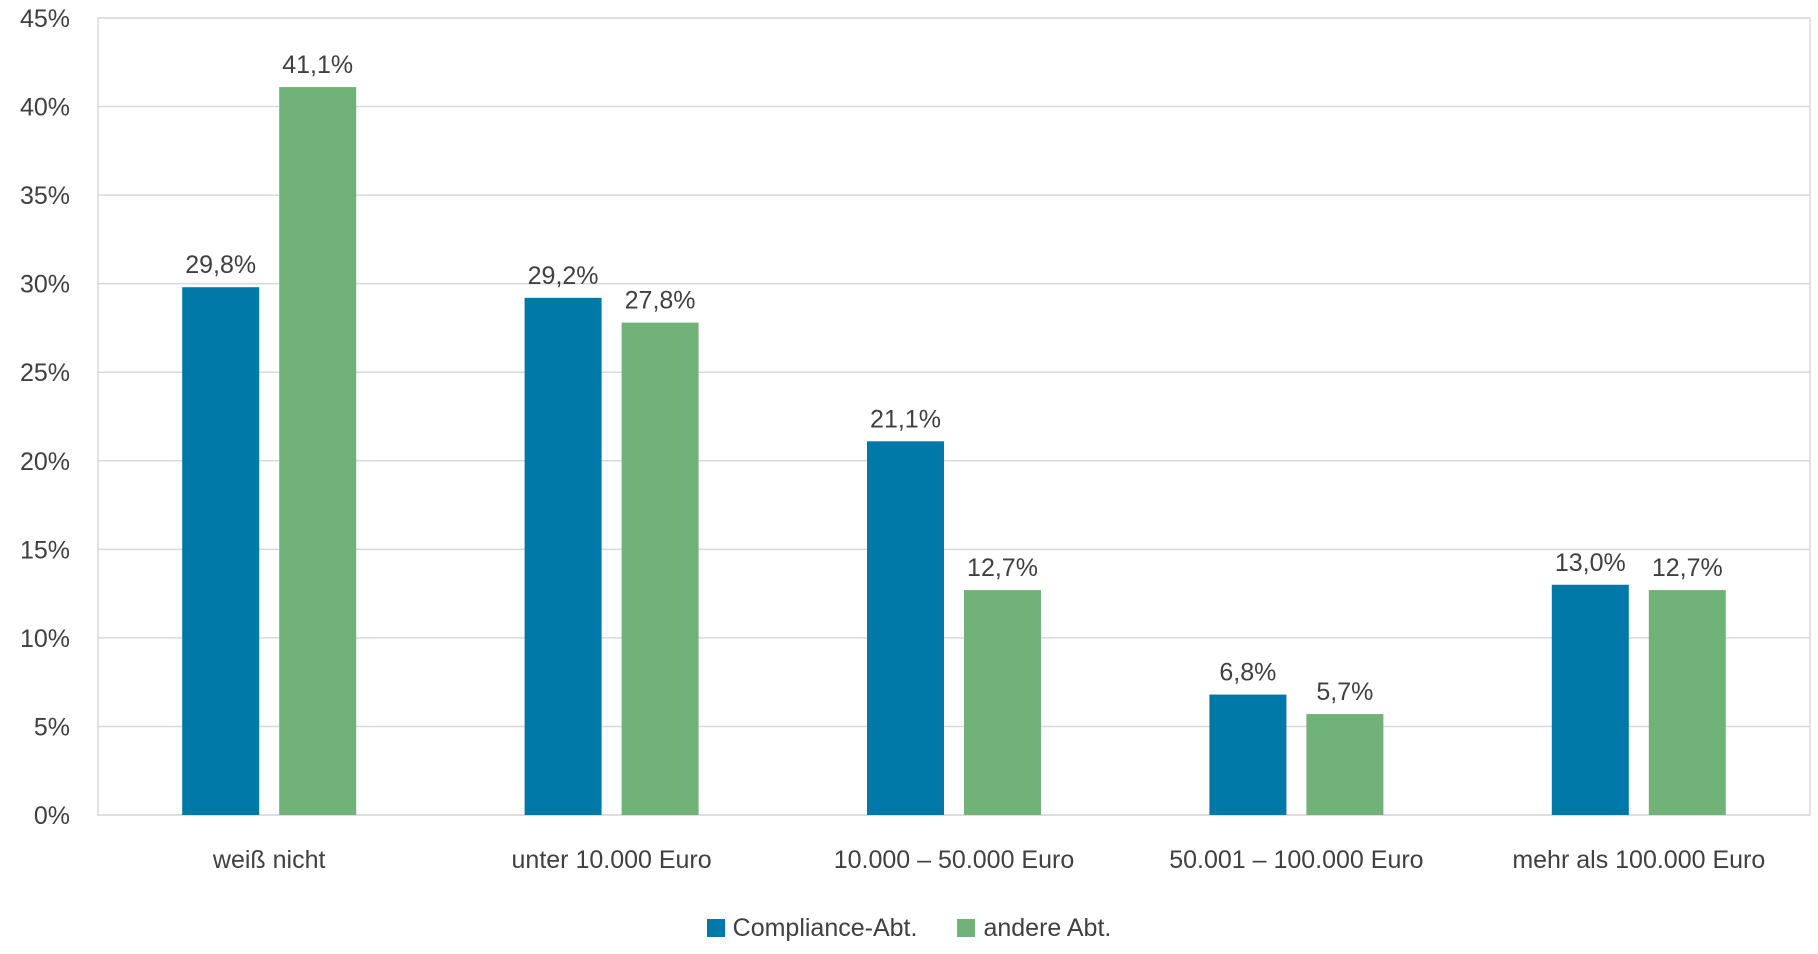  I want to click on data-label: 41,1%, so click(317, 65).